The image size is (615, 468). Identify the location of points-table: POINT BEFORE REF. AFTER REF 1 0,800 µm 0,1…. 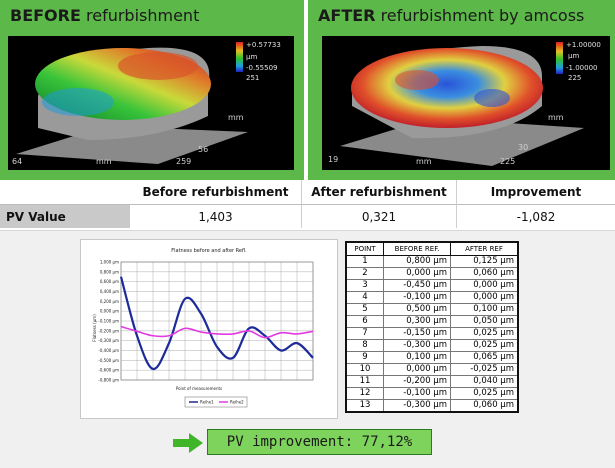
(432, 327).